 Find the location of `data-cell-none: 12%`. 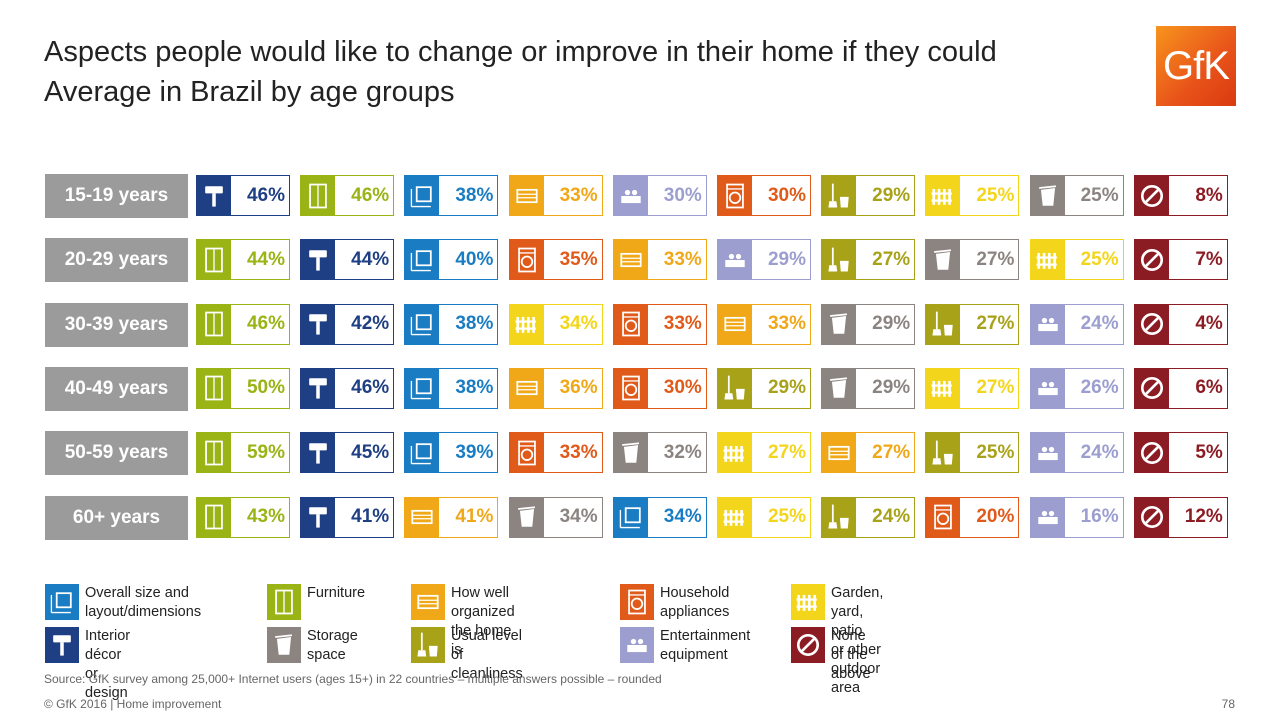

data-cell-none: 12% is located at coordinates (1180, 517).